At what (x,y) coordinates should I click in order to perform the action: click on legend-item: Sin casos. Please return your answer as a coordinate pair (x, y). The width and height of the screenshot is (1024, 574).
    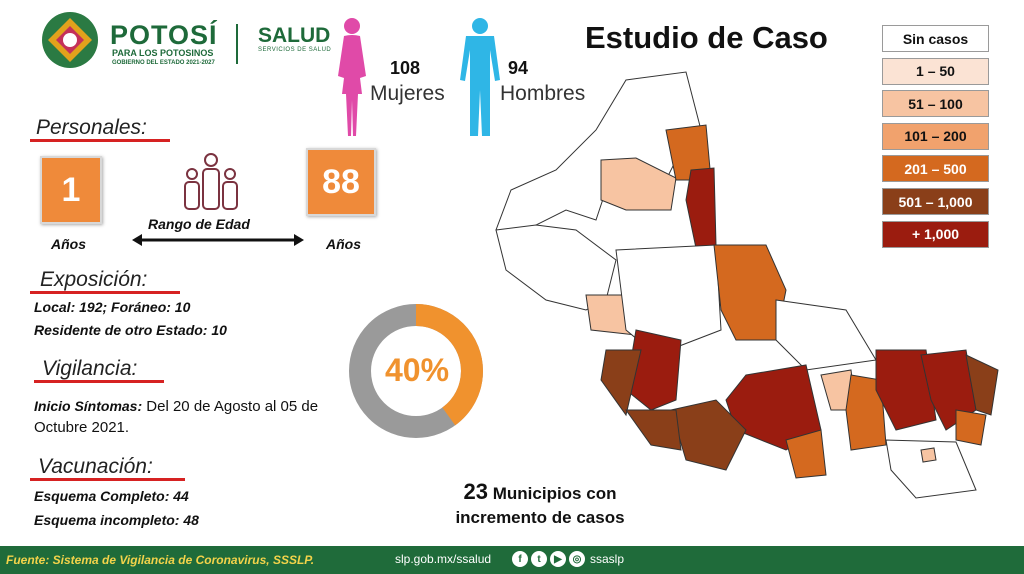
    Looking at the image, I should click on (935, 38).